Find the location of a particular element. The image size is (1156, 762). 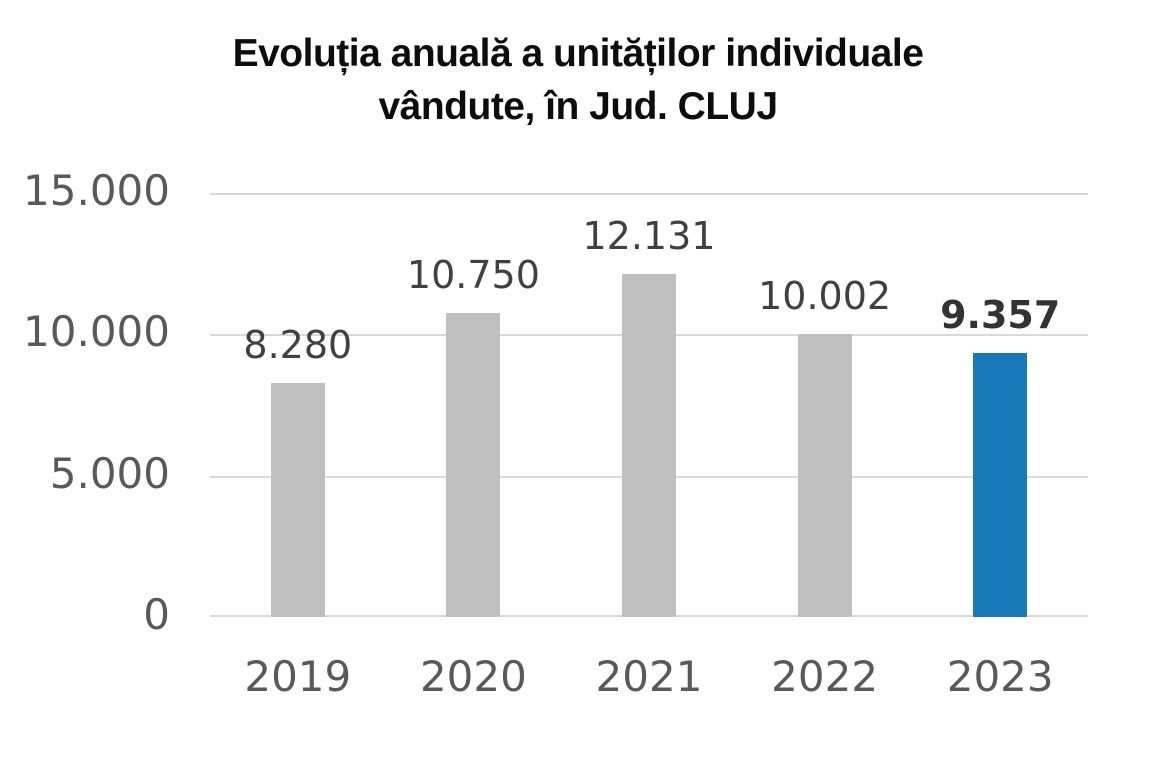

bar-2021 is located at coordinates (648, 445).